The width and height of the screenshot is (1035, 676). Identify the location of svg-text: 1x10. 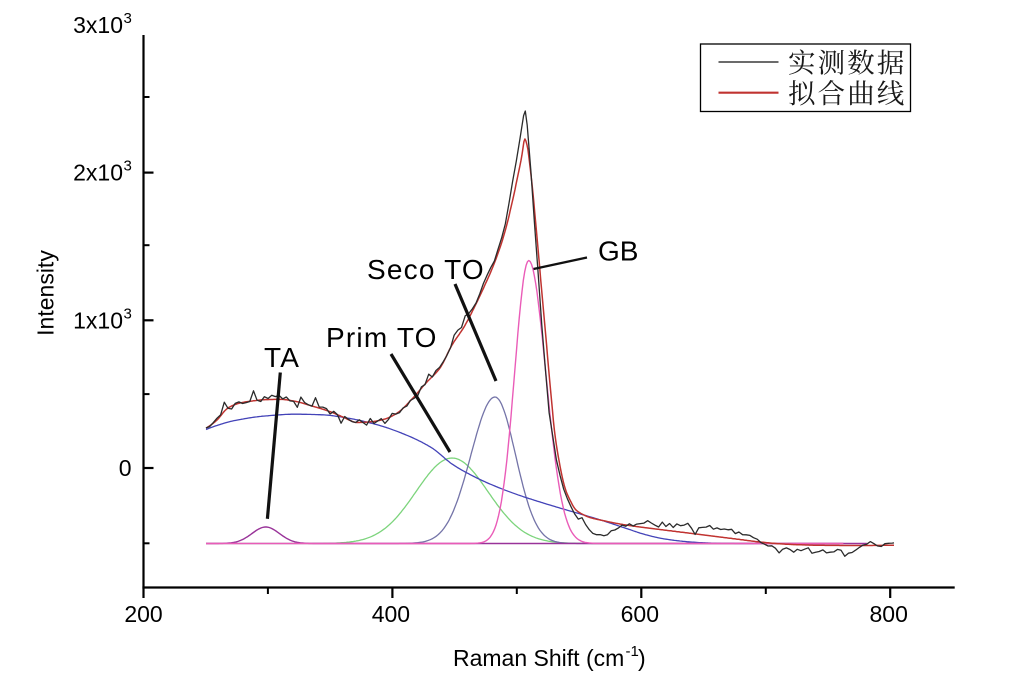
(98, 320).